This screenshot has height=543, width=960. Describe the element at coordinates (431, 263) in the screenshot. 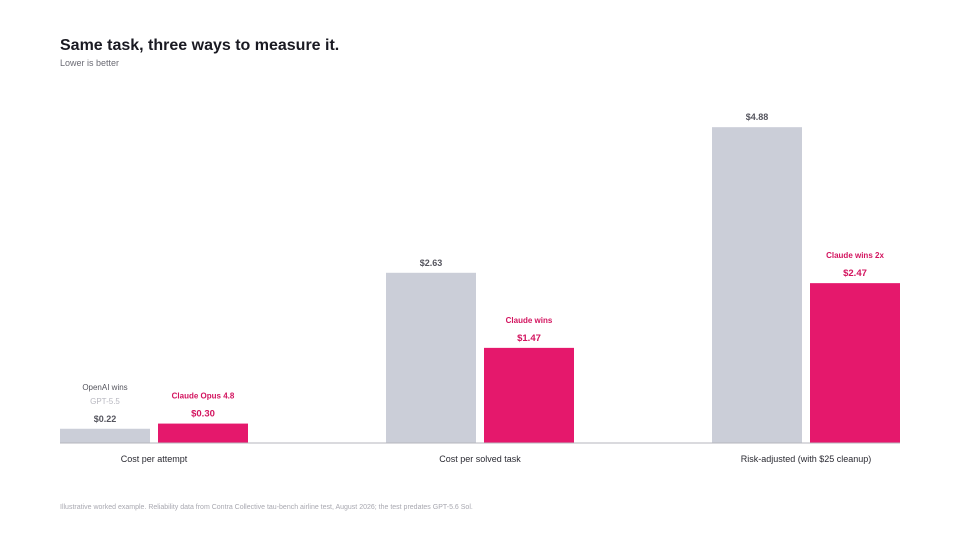

I see `value-label: $2.63` at that location.